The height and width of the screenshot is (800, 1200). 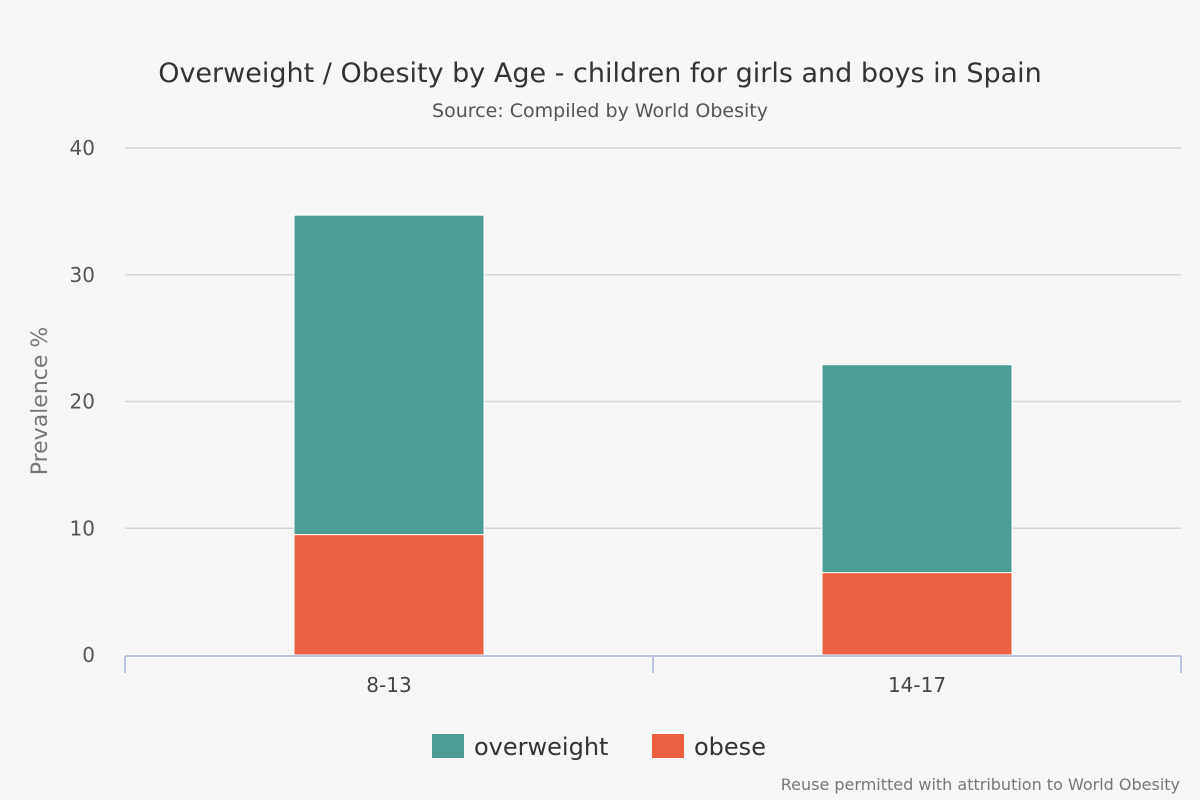 What do you see at coordinates (668, 746) in the screenshot?
I see `legend-swatch-obese` at bounding box center [668, 746].